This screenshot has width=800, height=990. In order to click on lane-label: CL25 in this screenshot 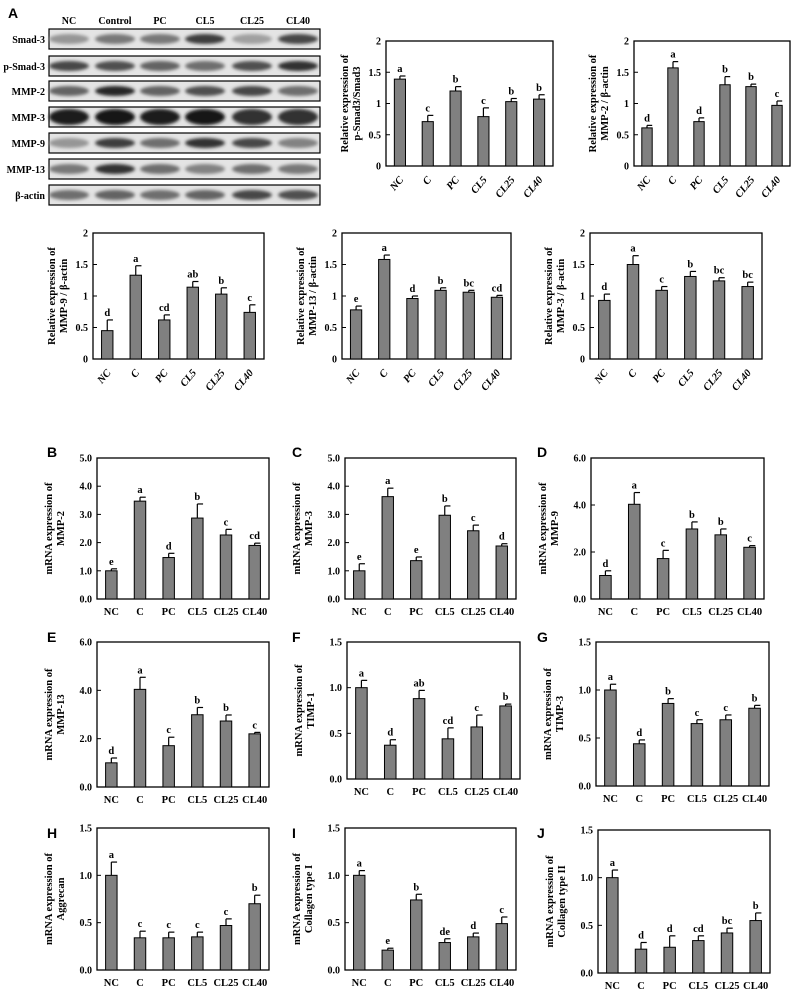, I will do `click(252, 21)`.